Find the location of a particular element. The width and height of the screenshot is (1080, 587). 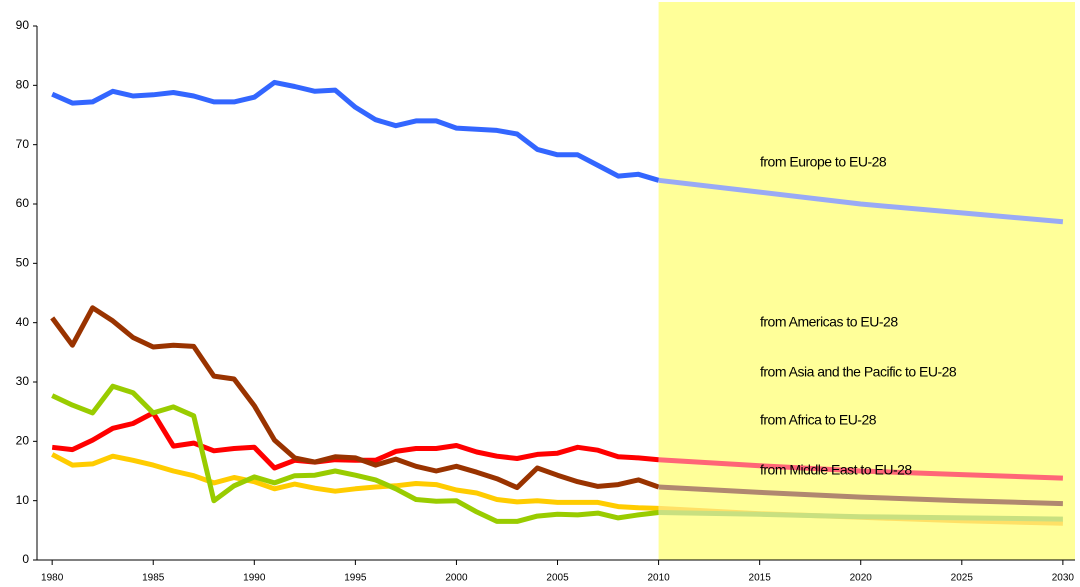

y-tick-label: 80 is located at coordinates (23, 85).